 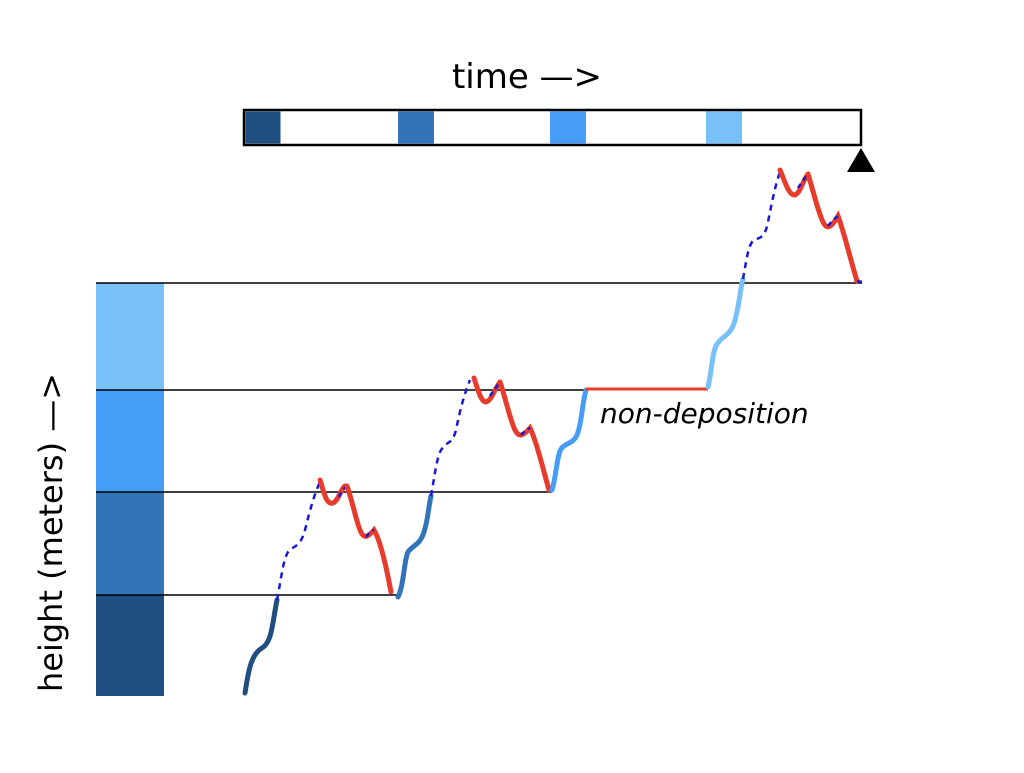 What do you see at coordinates (833, 220) in the screenshot?
I see `hiatus-dashed-3c` at bounding box center [833, 220].